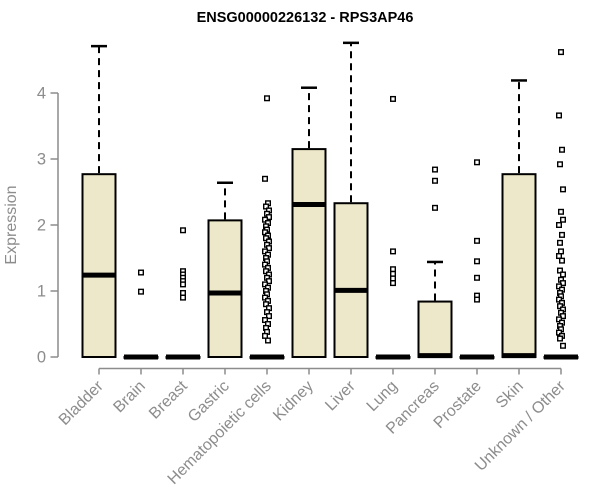 The width and height of the screenshot is (600, 500). What do you see at coordinates (305, 18) in the screenshot?
I see `chart-title: ENSG00000226132 - RPS3AP46` at bounding box center [305, 18].